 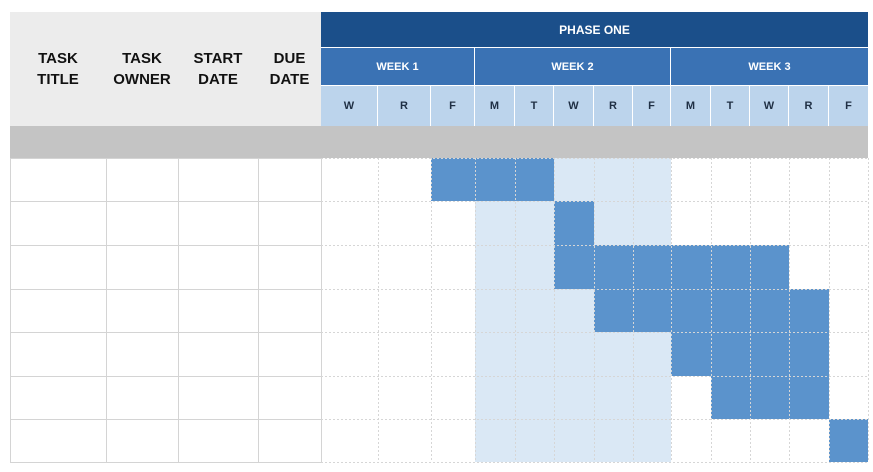 I want to click on task-header-panel, so click(x=165, y=69).